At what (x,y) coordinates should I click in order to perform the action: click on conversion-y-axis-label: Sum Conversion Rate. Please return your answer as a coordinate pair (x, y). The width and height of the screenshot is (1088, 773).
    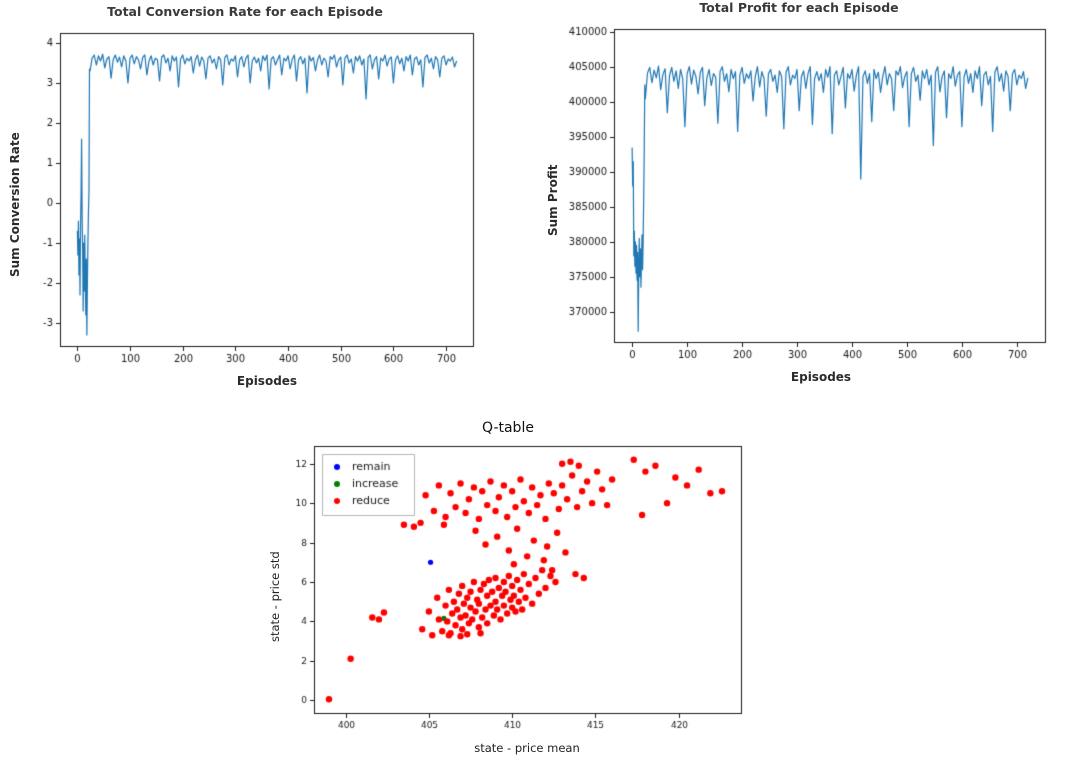
    Looking at the image, I should click on (15, 204).